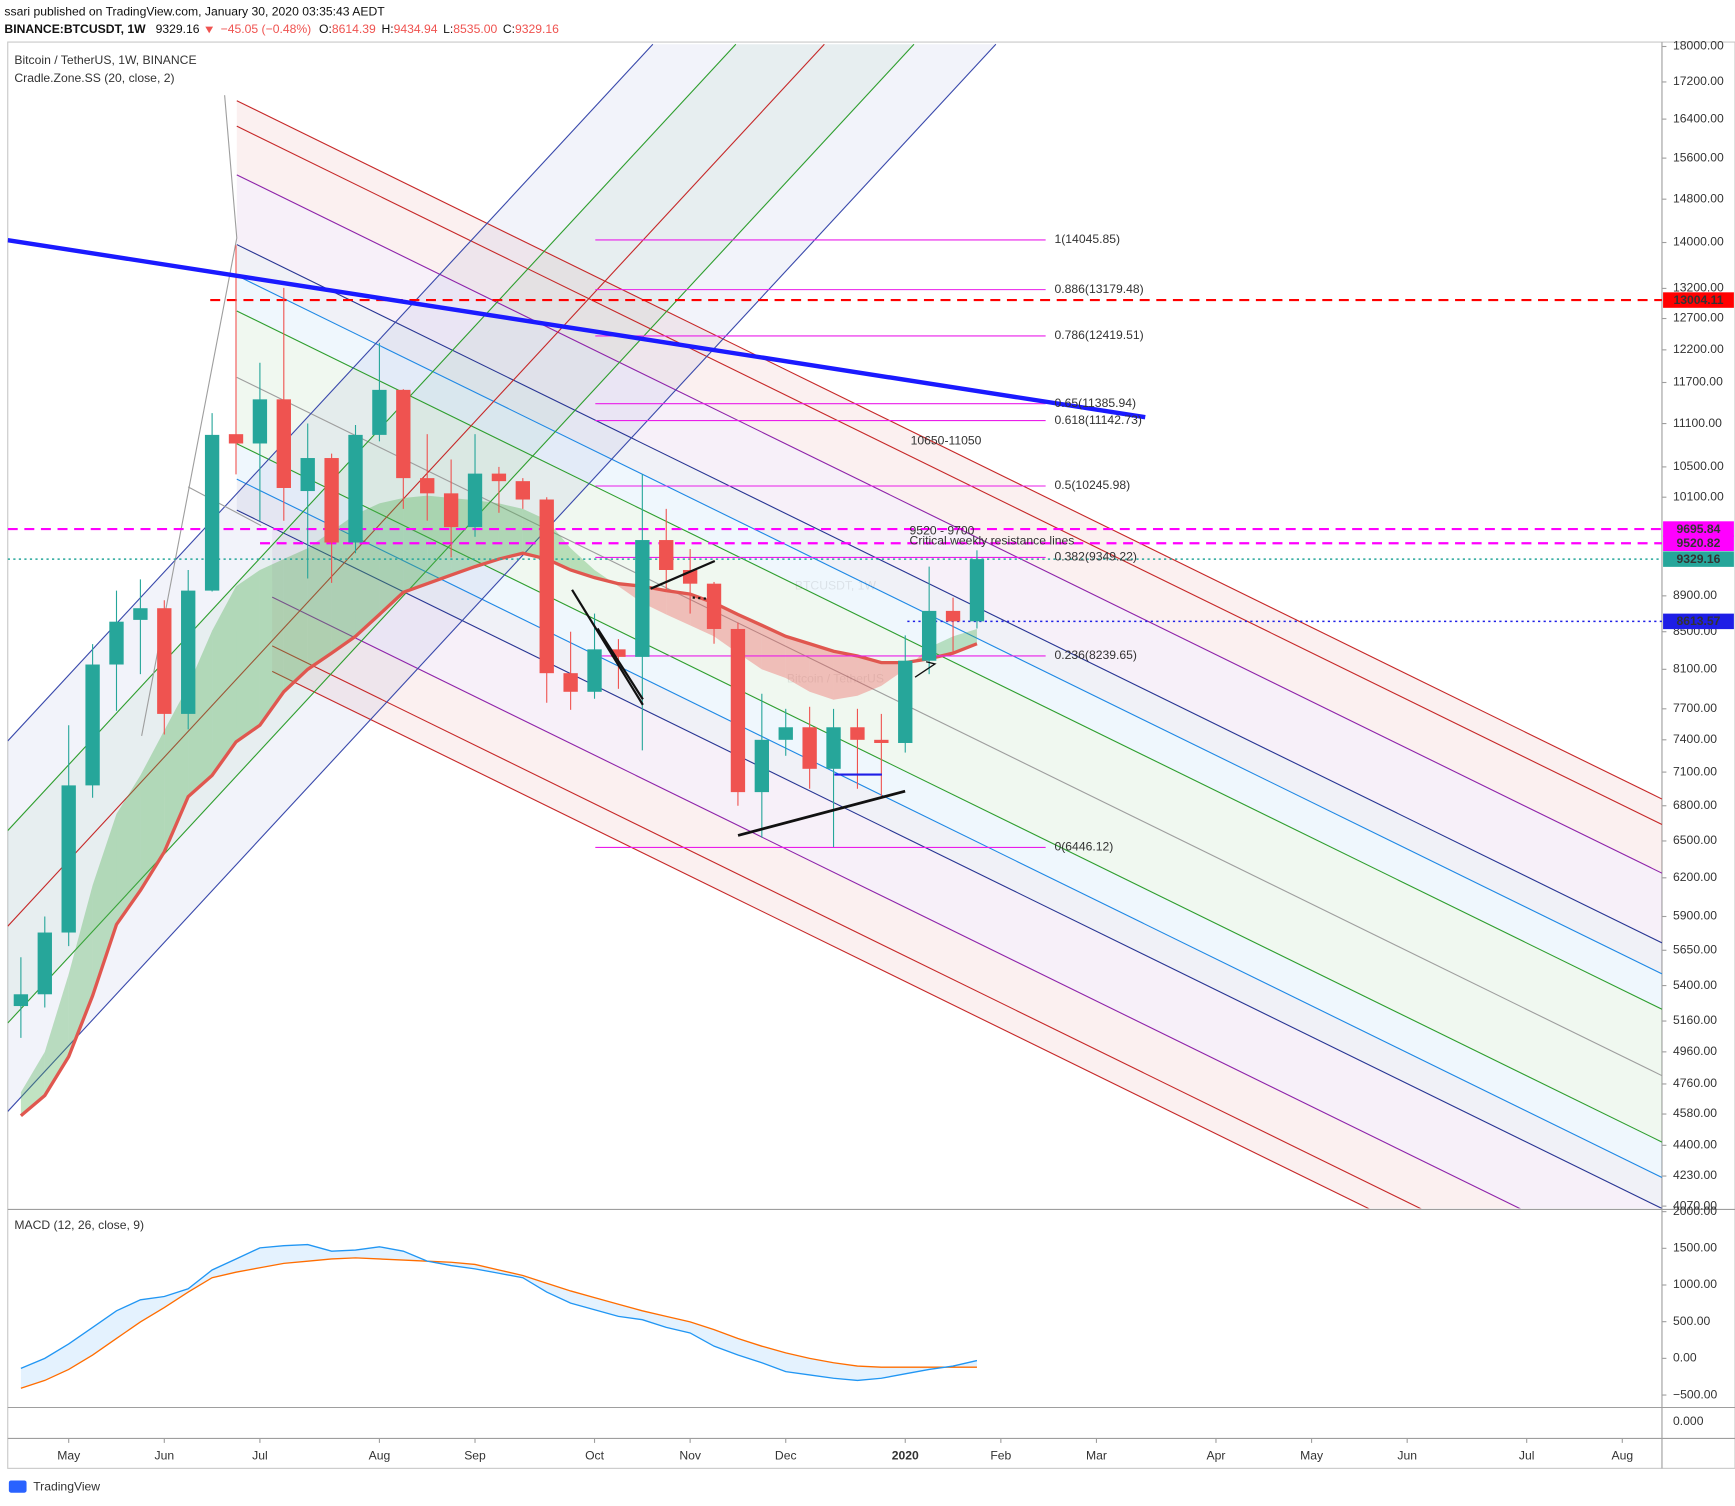  What do you see at coordinates (1698, 198) in the screenshot?
I see `y-tick-label: 14800.00` at bounding box center [1698, 198].